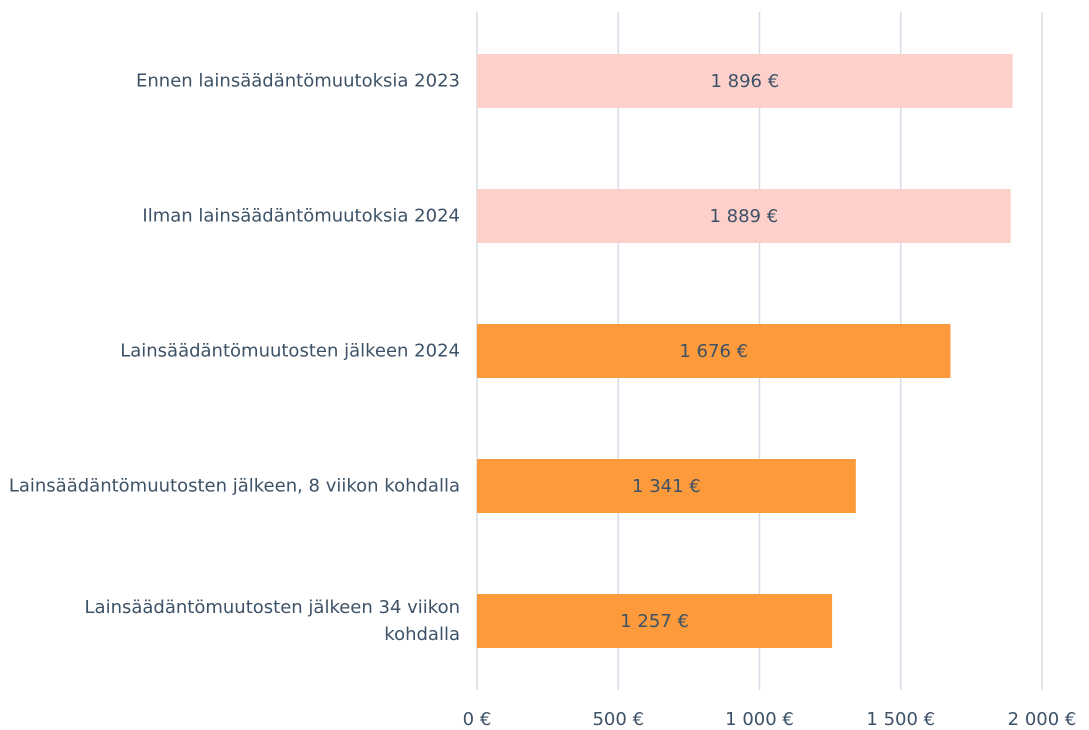 The image size is (1089, 730). Describe the element at coordinates (1042, 719) in the screenshot. I see `x-tick-label: 2 000 €` at that location.